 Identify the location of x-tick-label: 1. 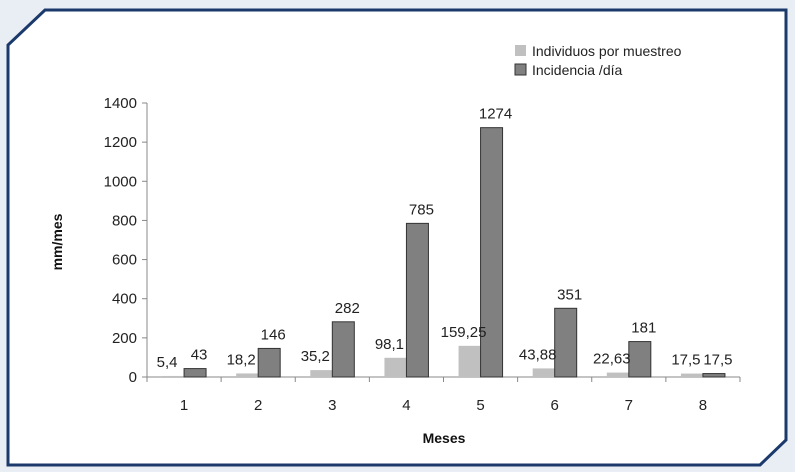
(184, 405).